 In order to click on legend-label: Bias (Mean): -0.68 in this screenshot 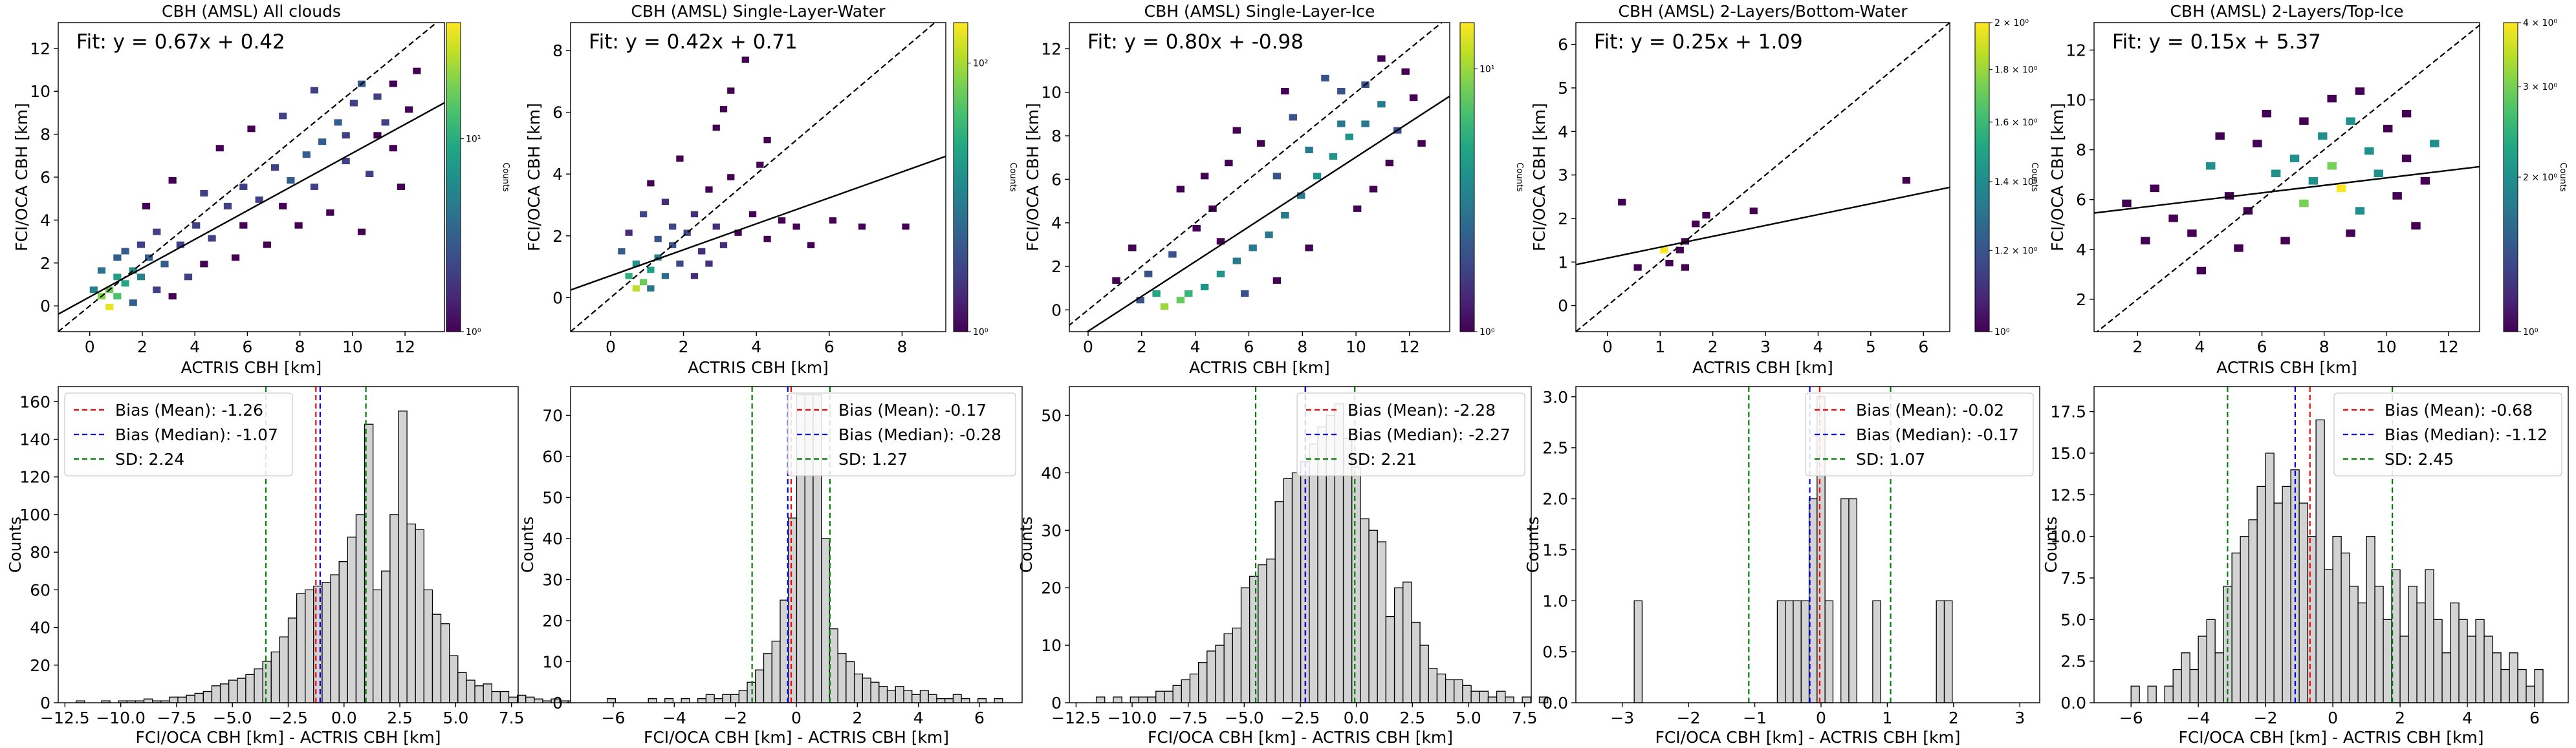, I will do `click(2459, 410)`.